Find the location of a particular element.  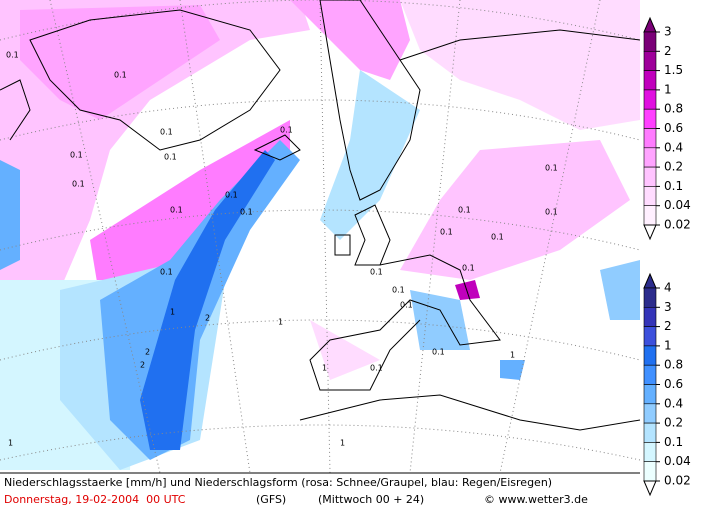

caption-copyright: © www.wetter3.de is located at coordinates (536, 499).